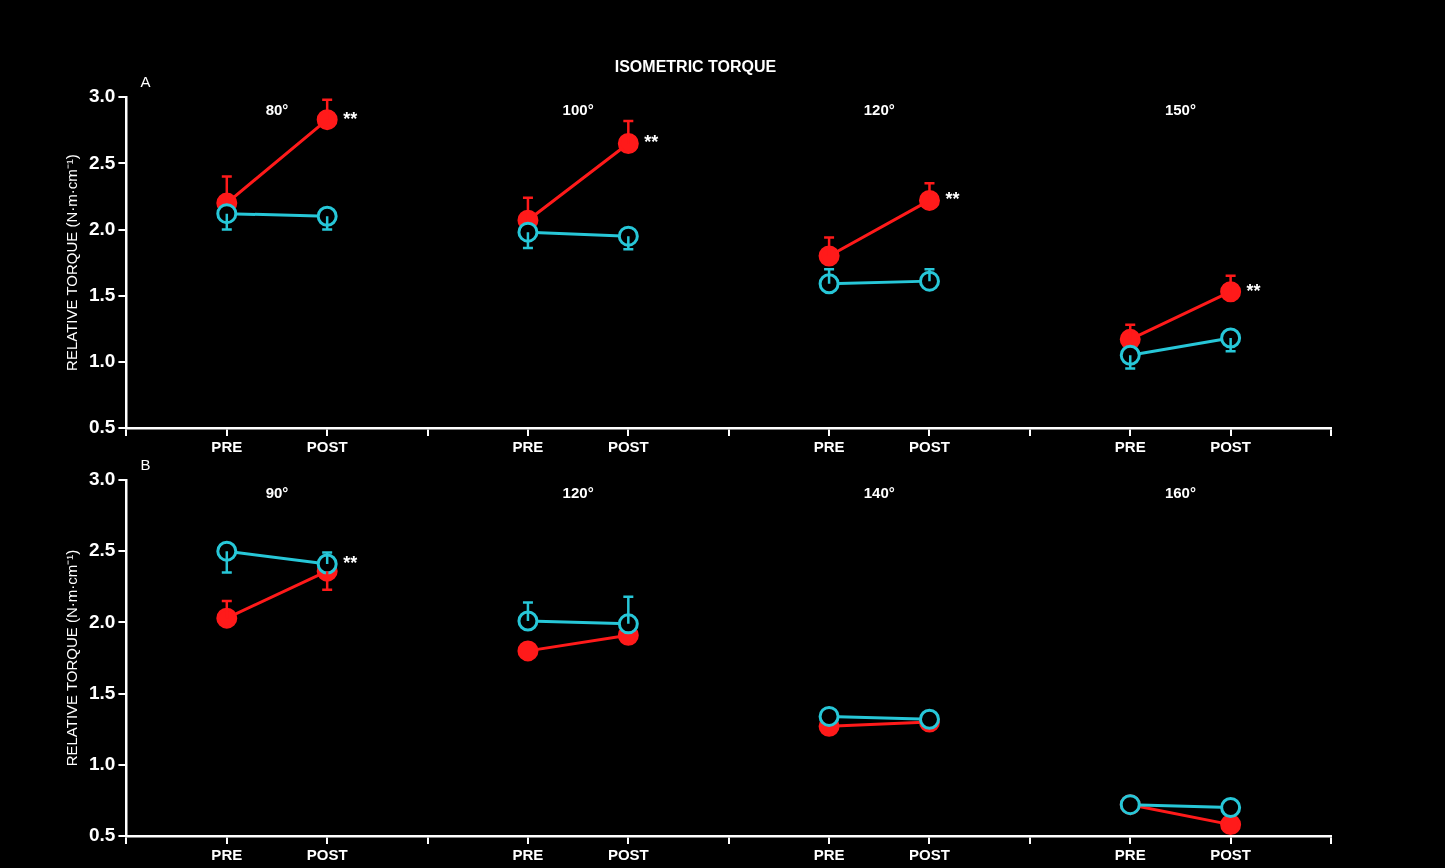  What do you see at coordinates (145, 82) in the screenshot?
I see `chart-subtitle: A` at bounding box center [145, 82].